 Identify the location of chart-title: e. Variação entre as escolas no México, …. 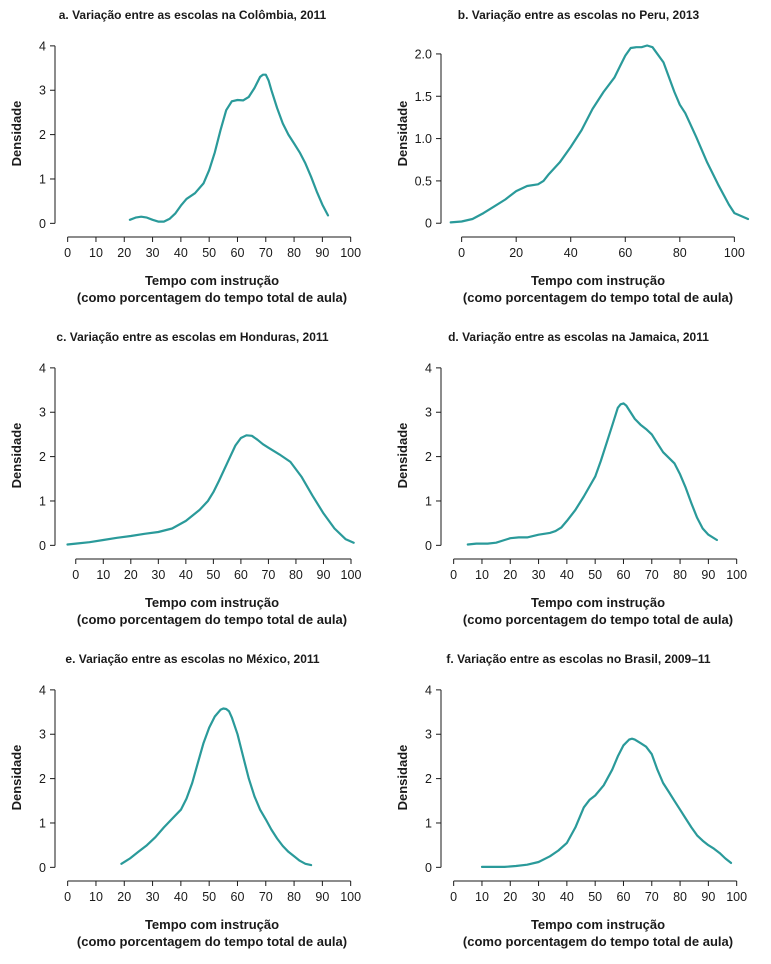
(192, 659).